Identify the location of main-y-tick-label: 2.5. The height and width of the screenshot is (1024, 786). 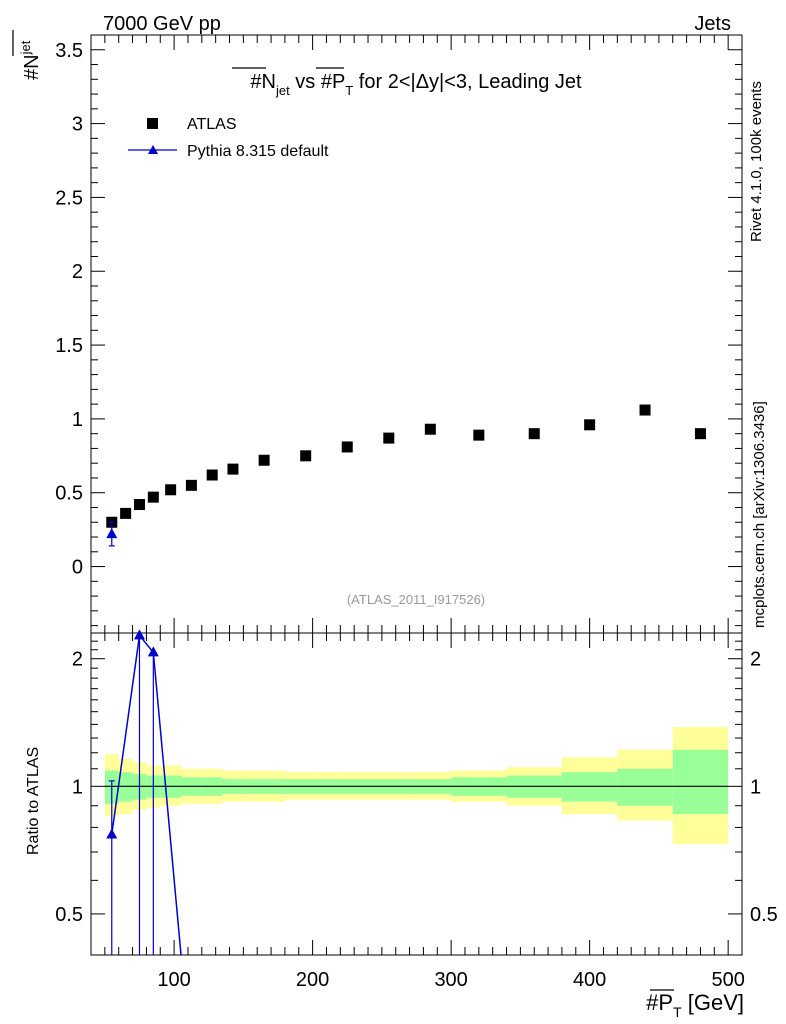
(69, 198).